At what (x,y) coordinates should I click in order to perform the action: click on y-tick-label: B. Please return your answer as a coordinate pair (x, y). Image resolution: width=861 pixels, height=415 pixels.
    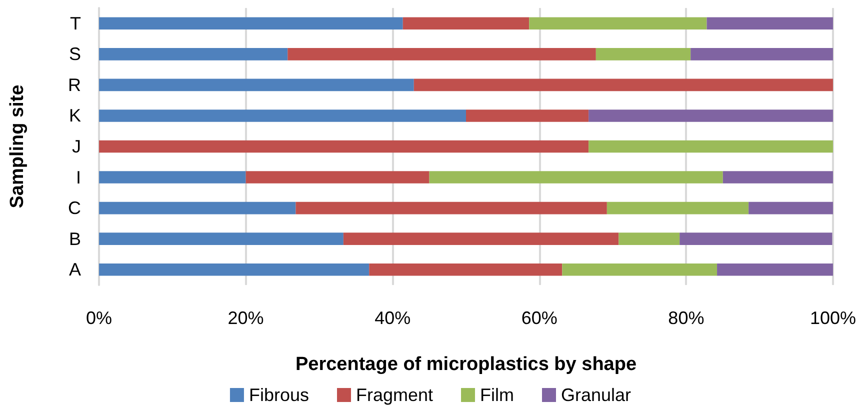
    Looking at the image, I should click on (74, 238).